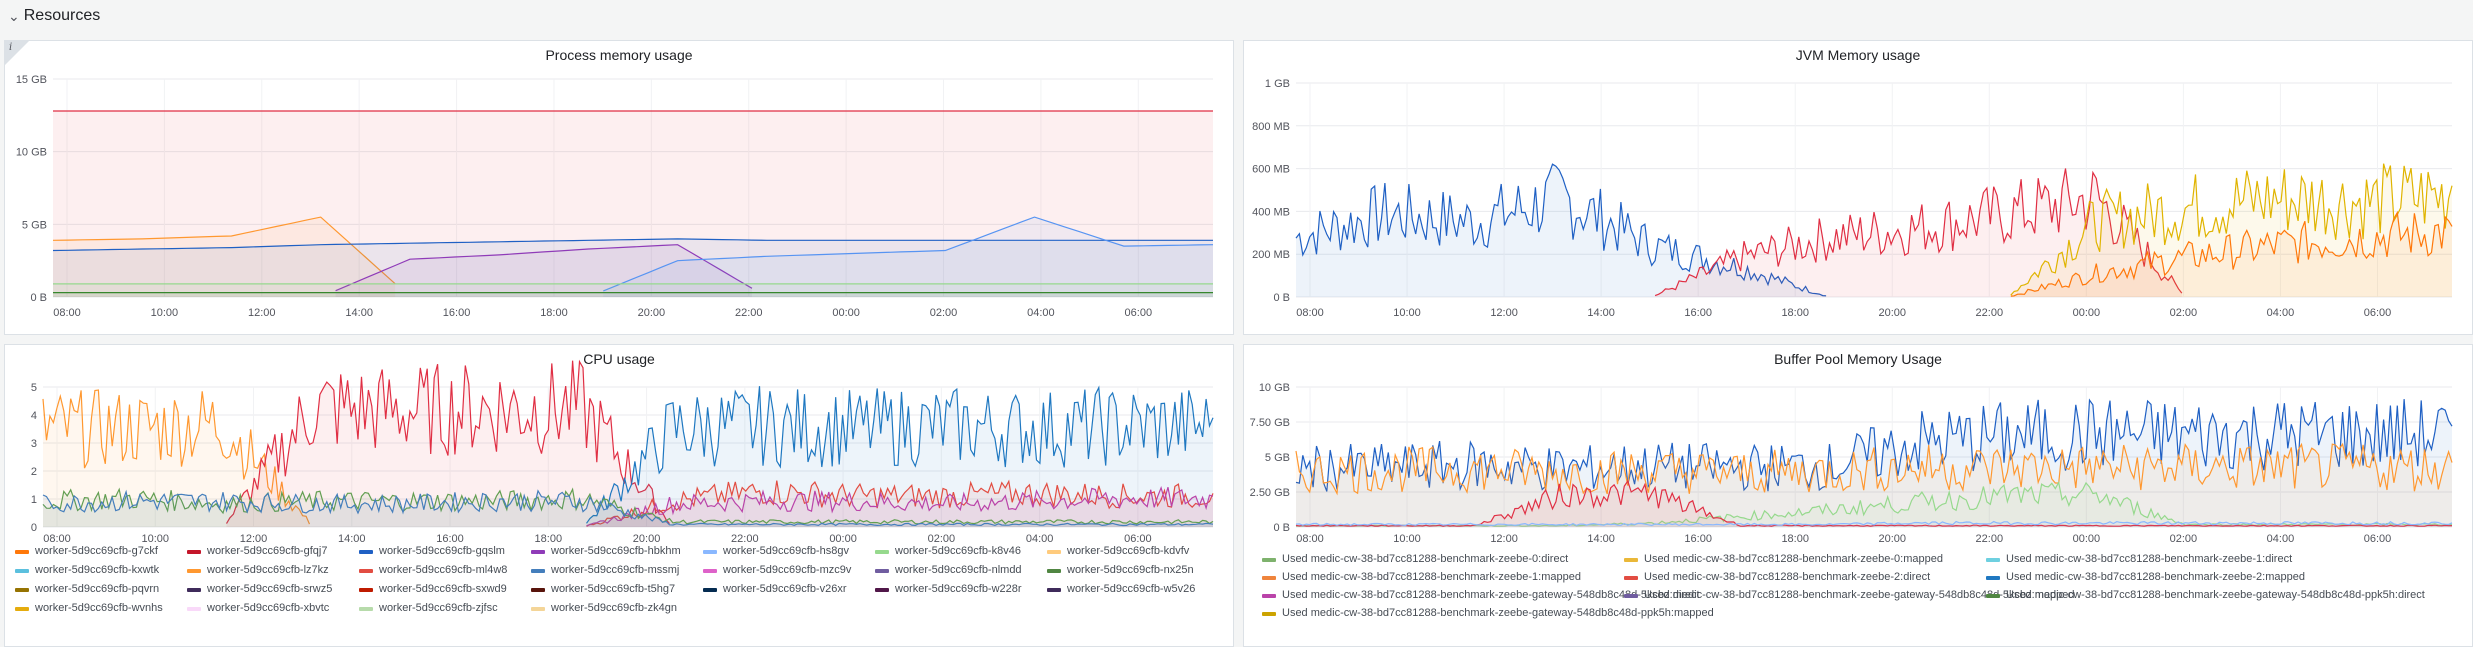  Describe the element at coordinates (97, 589) in the screenshot. I see `legend-label: worker-5d9cc69cfb-pqvrn` at that location.